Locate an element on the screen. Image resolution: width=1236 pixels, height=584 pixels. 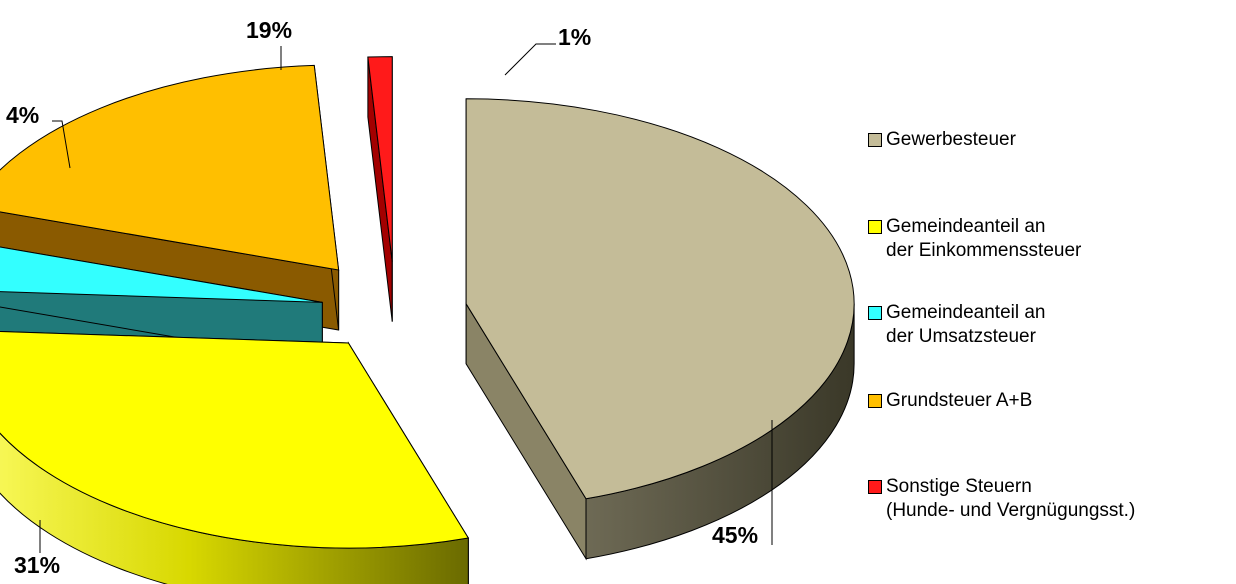
legend-item-umsatzsteuer: Gemeindeanteil an der Umsatzsteuer is located at coordinates (957, 325).